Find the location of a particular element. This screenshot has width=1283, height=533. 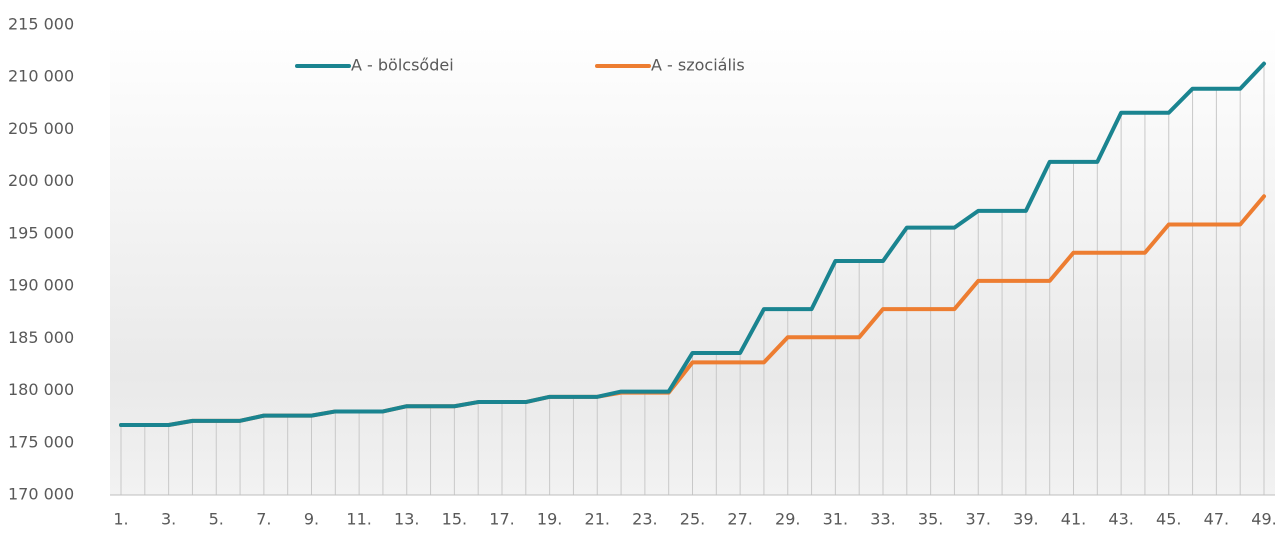

x-tick-label: 39. is located at coordinates (1025, 519).